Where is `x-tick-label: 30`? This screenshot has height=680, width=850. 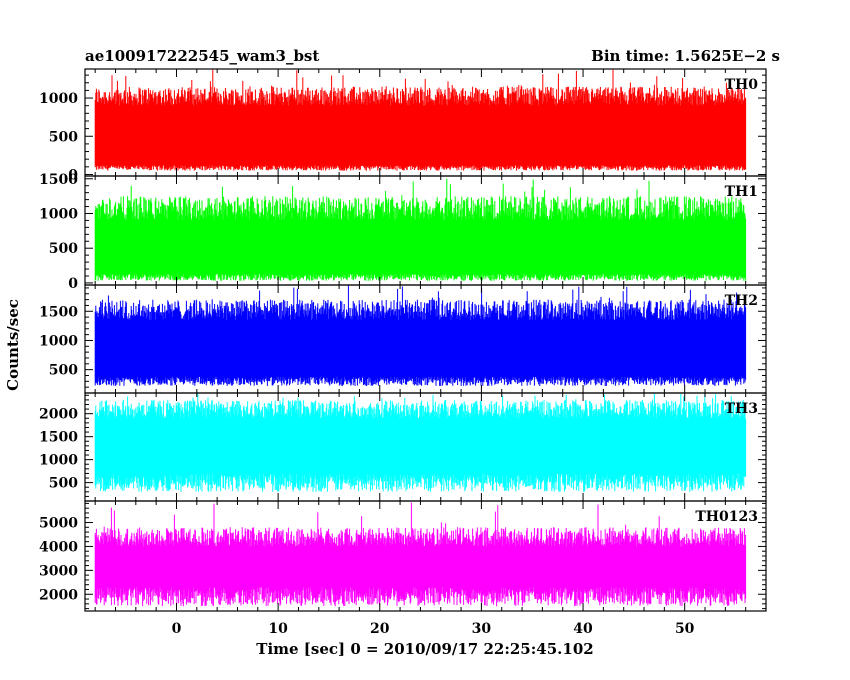 x-tick-label: 30 is located at coordinates (482, 629).